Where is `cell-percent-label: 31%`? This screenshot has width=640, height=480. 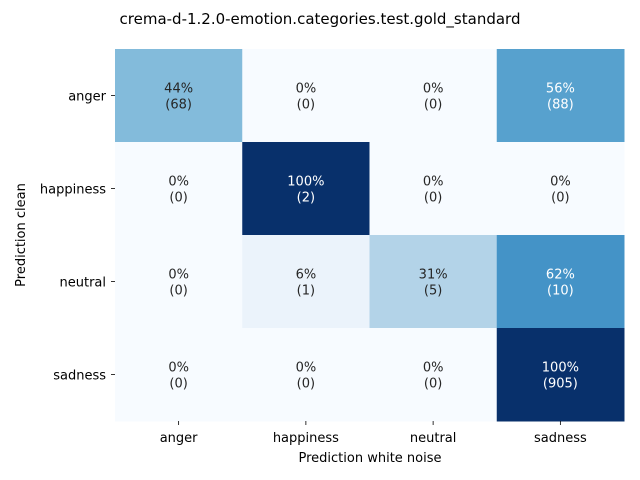 cell-percent-label: 31% is located at coordinates (433, 275).